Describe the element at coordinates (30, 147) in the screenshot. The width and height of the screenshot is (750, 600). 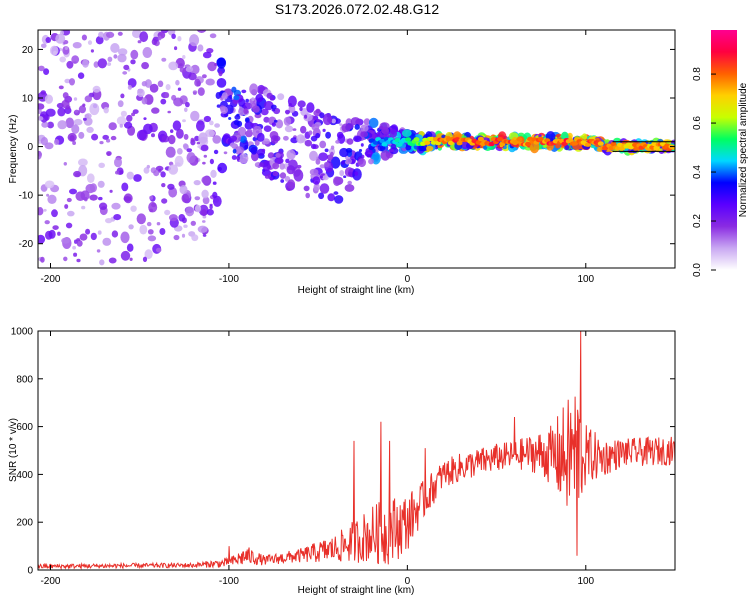
I see `y-tick-label: 0` at that location.